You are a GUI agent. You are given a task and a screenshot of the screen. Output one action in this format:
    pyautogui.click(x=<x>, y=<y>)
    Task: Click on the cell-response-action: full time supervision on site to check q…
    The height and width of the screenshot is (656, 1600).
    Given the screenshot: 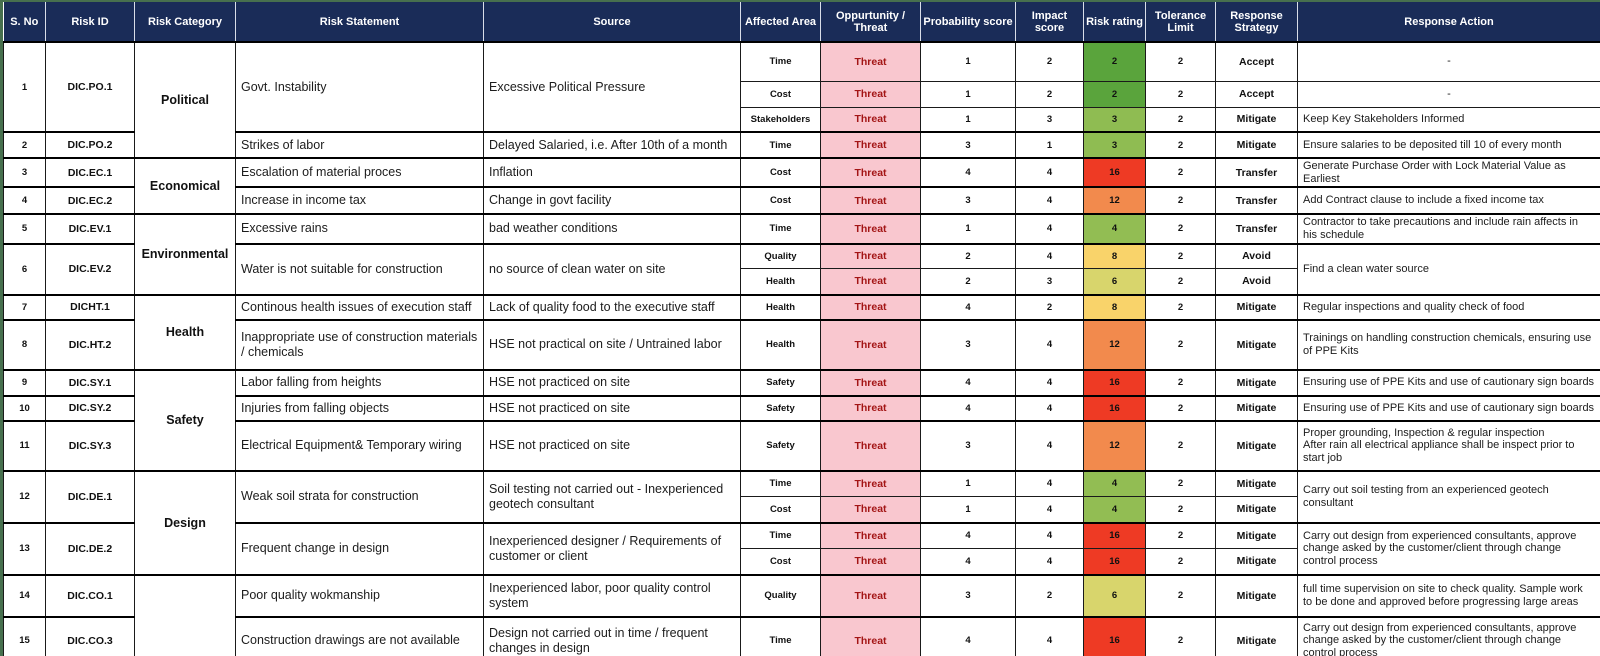 What is the action you would take?
    pyautogui.click(x=1448, y=595)
    